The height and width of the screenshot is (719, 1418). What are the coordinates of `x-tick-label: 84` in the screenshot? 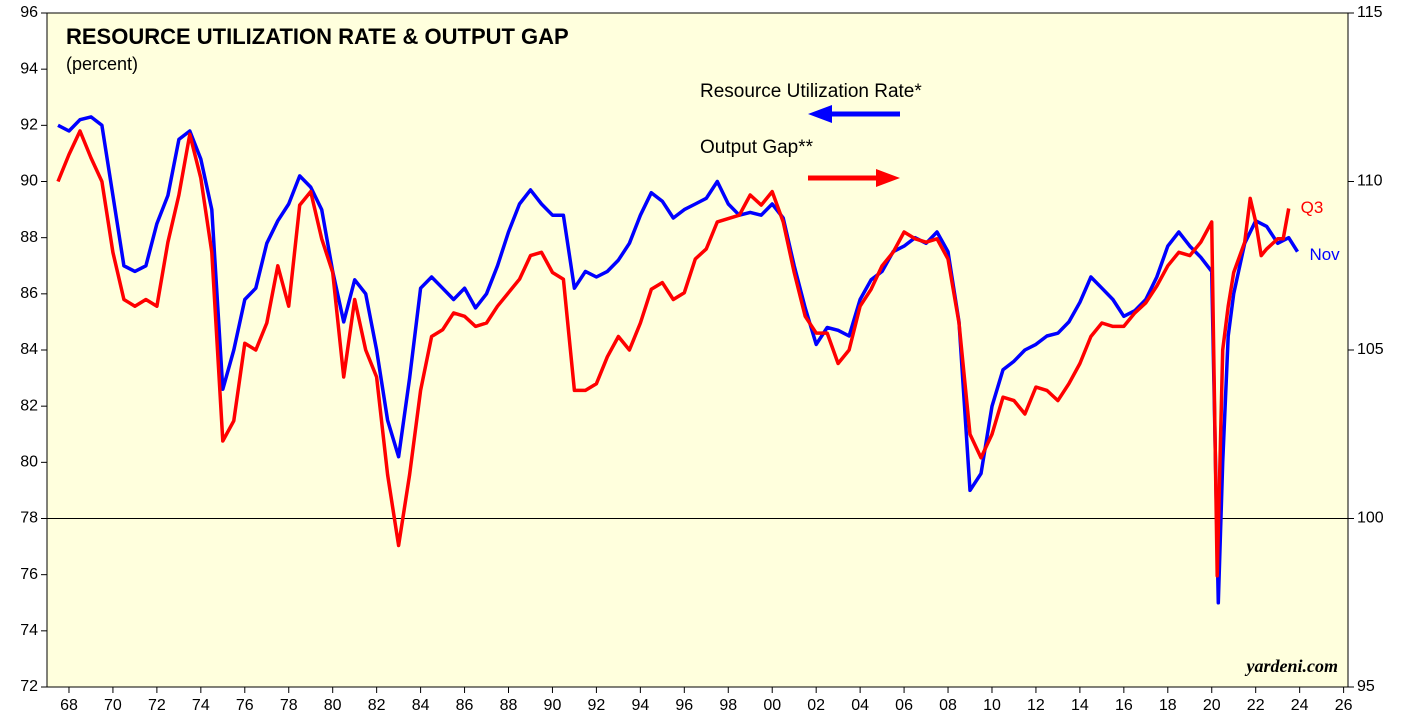 It's located at (421, 705).